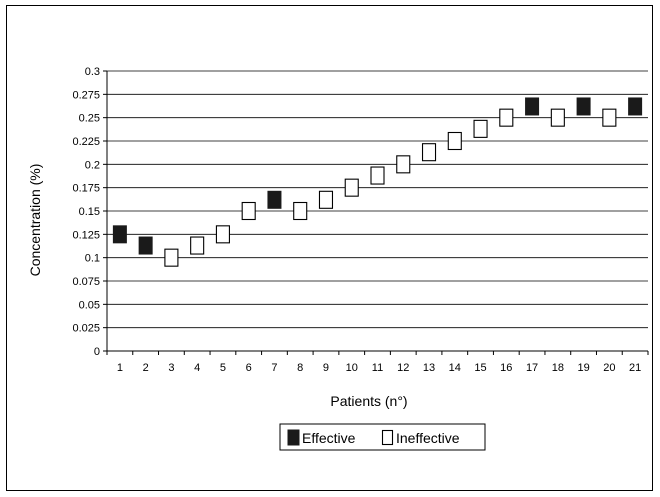 This screenshot has height=497, width=660. Describe the element at coordinates (35, 220) in the screenshot. I see `y-axis-label: Concentration (%)` at that location.